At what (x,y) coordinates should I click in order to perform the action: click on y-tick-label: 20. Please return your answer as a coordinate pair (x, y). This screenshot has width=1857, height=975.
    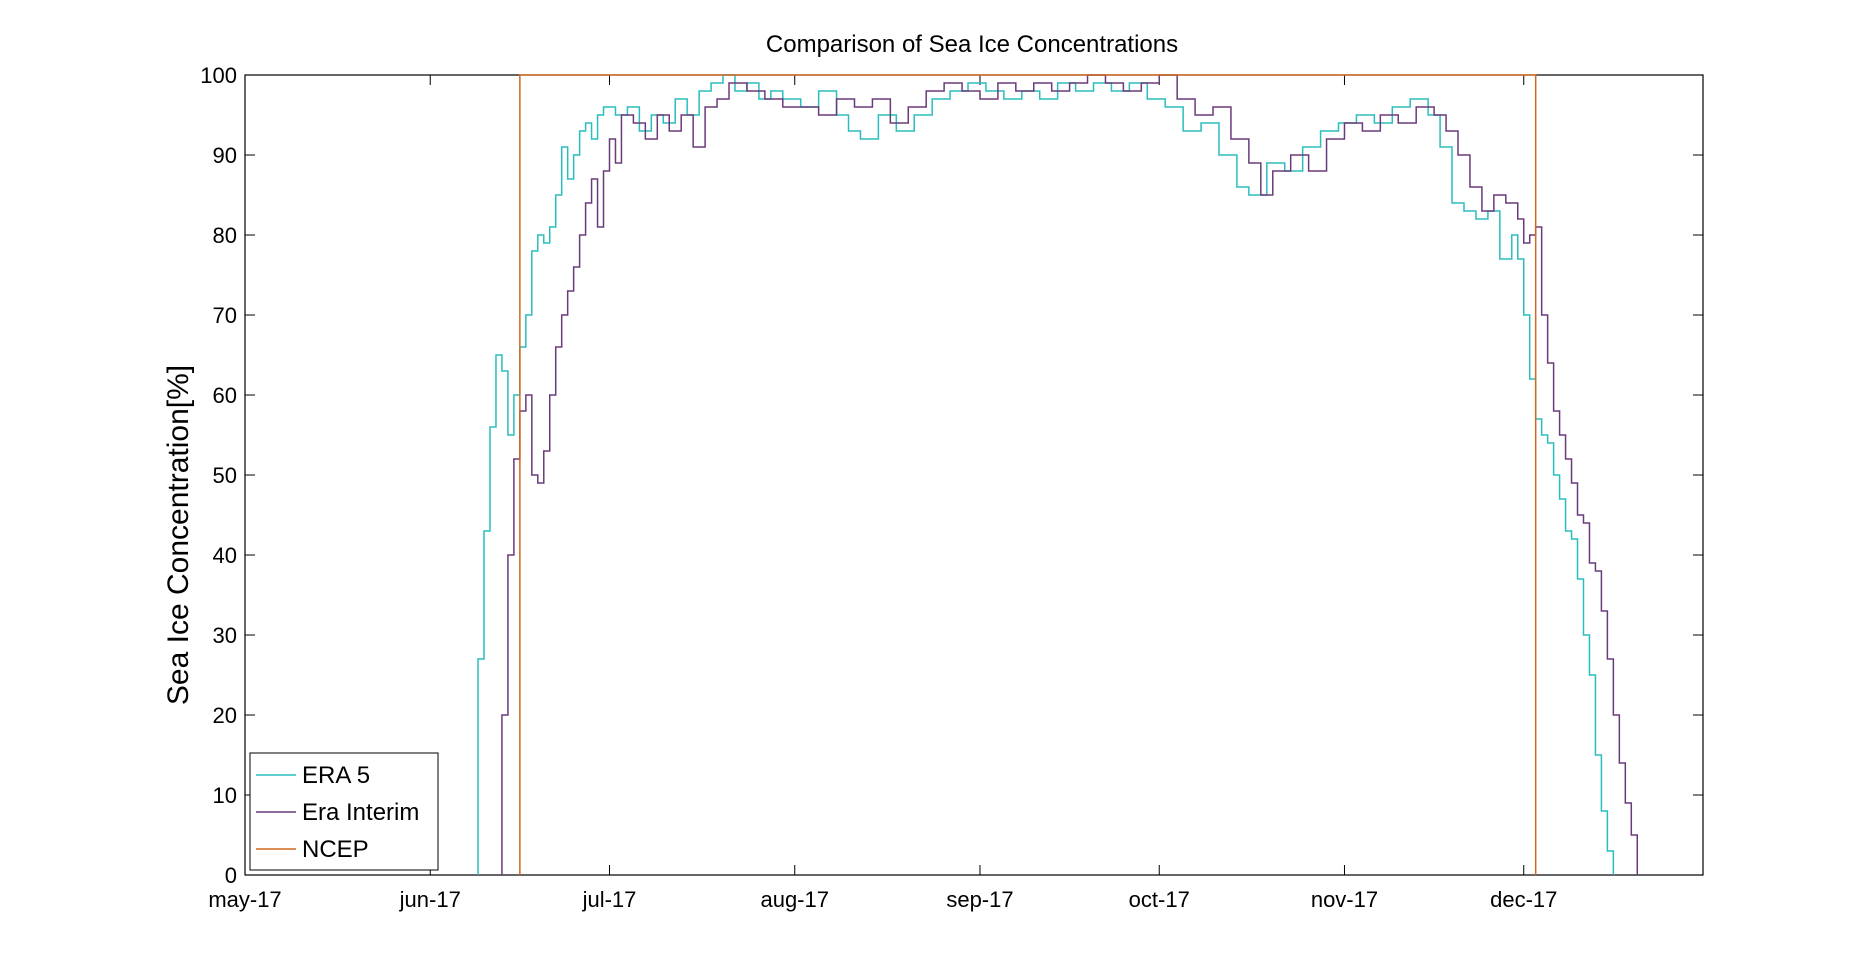
    Looking at the image, I should click on (225, 715).